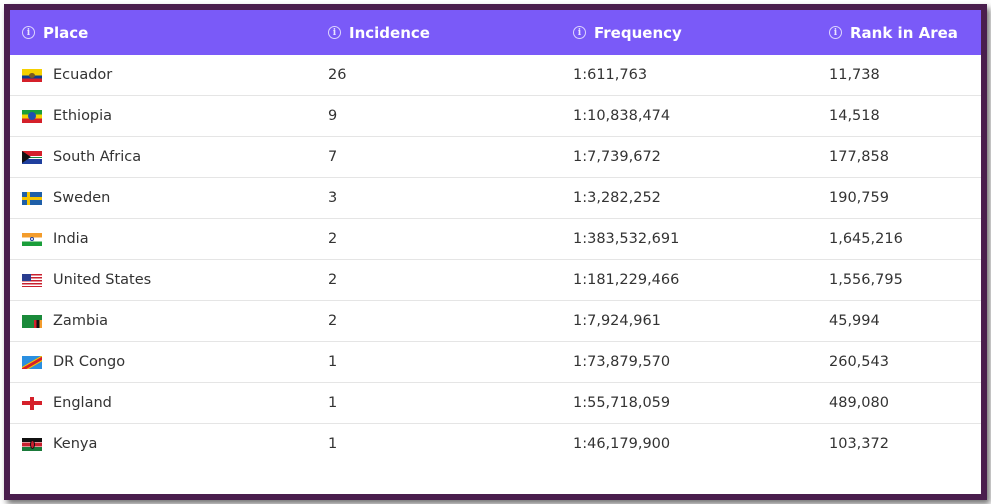 This screenshot has height=504, width=991. I want to click on place-name: Ecuador, so click(83, 75).